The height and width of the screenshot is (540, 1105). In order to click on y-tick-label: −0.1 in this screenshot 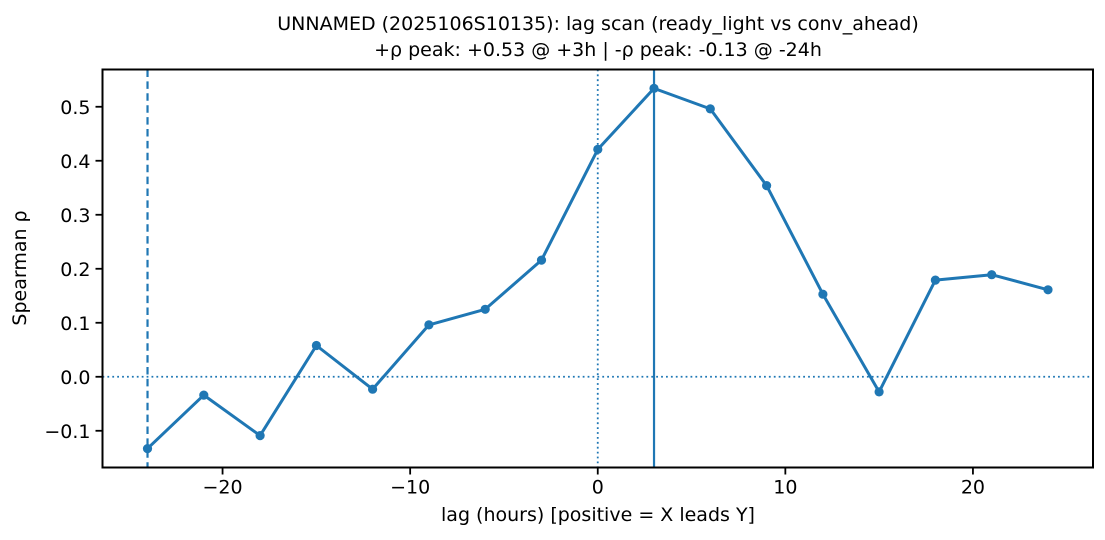, I will do `click(67, 432)`.